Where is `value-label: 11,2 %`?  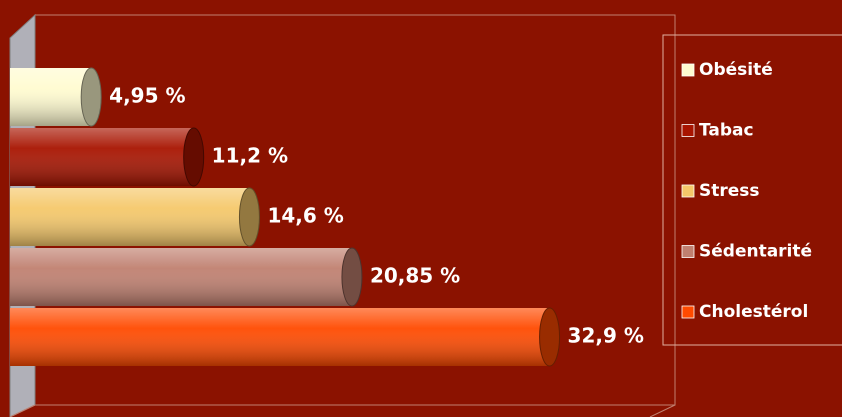 value-label: 11,2 % is located at coordinates (250, 156).